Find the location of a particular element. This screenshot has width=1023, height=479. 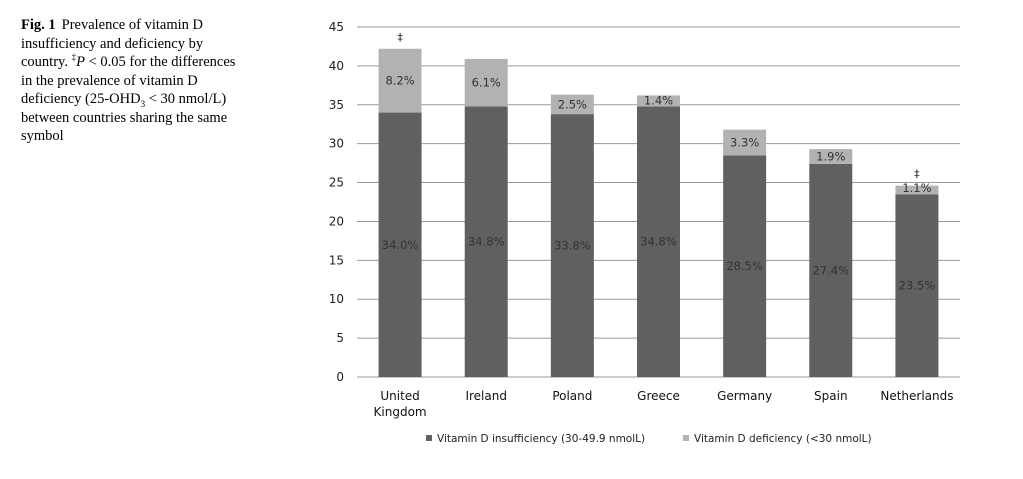

x-tick-label: Germany is located at coordinates (744, 396).